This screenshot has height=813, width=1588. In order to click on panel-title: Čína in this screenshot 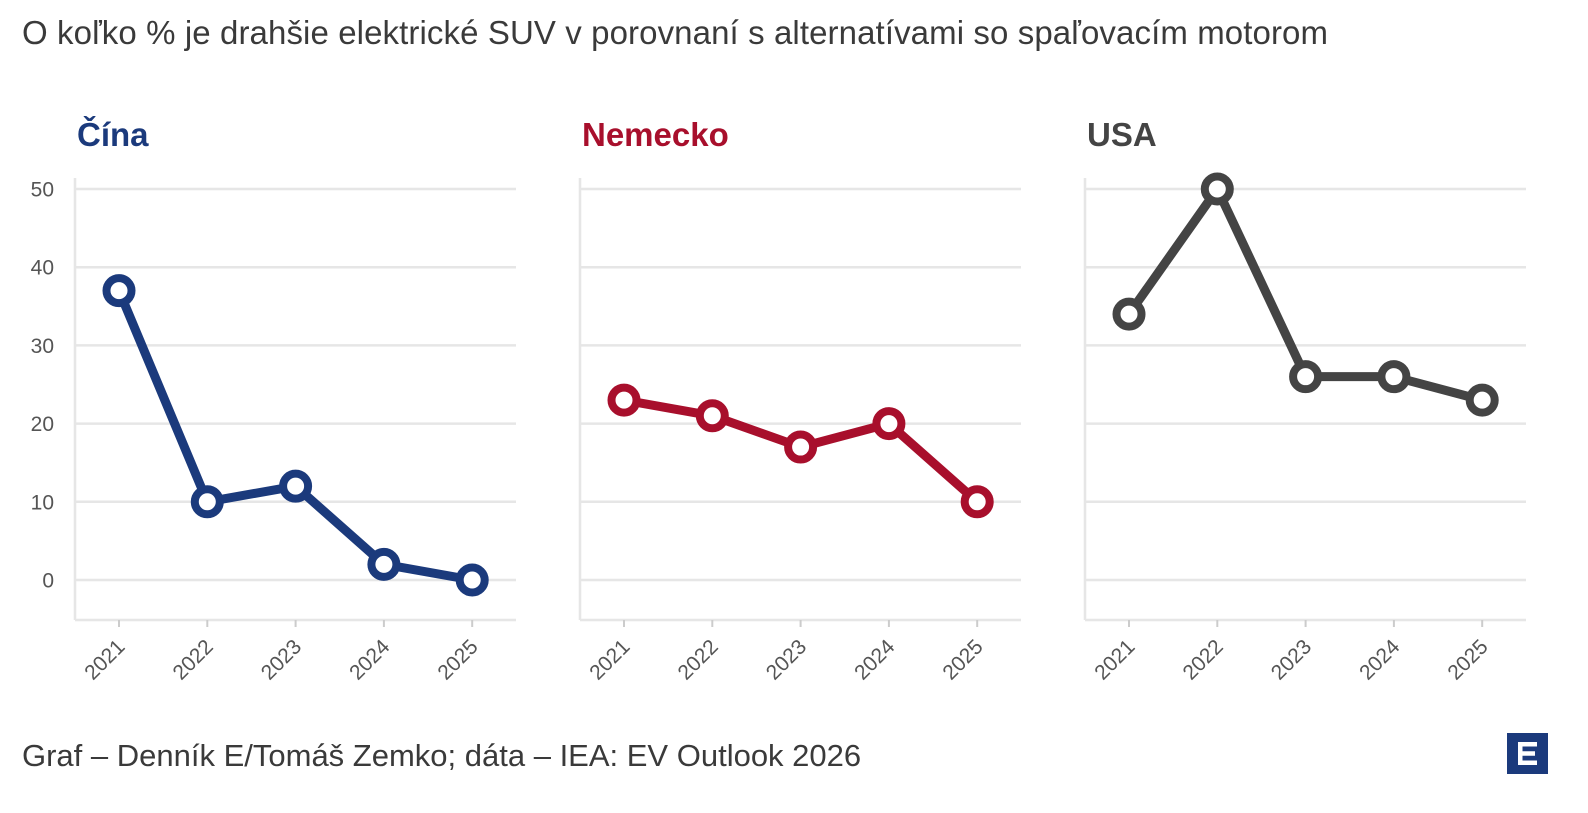, I will do `click(113, 134)`.